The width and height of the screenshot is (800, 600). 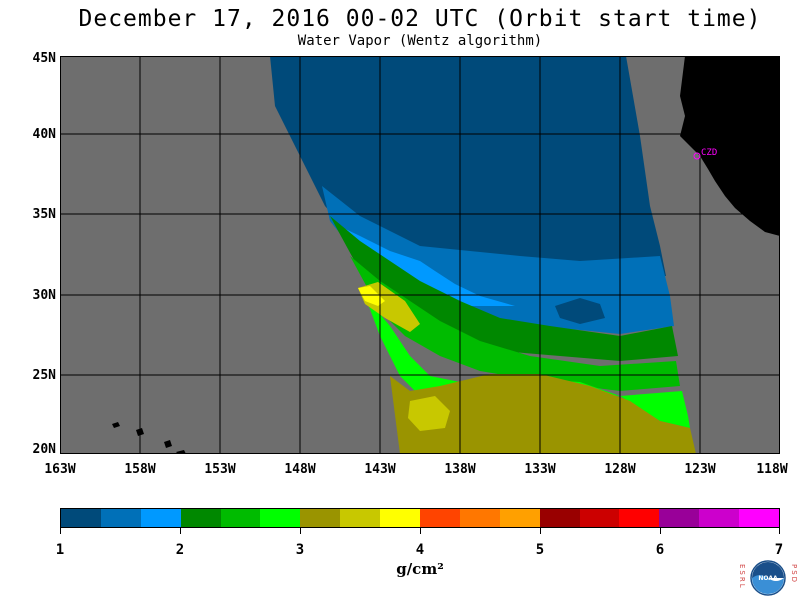 I want to click on lat-label-25n: 25N, so click(x=44, y=375).